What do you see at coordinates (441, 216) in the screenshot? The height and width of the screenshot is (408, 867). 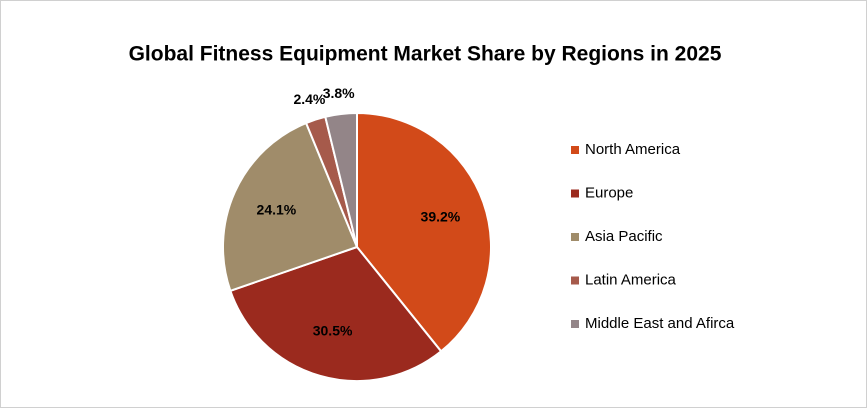 I see `data-label: 39.2%` at bounding box center [441, 216].